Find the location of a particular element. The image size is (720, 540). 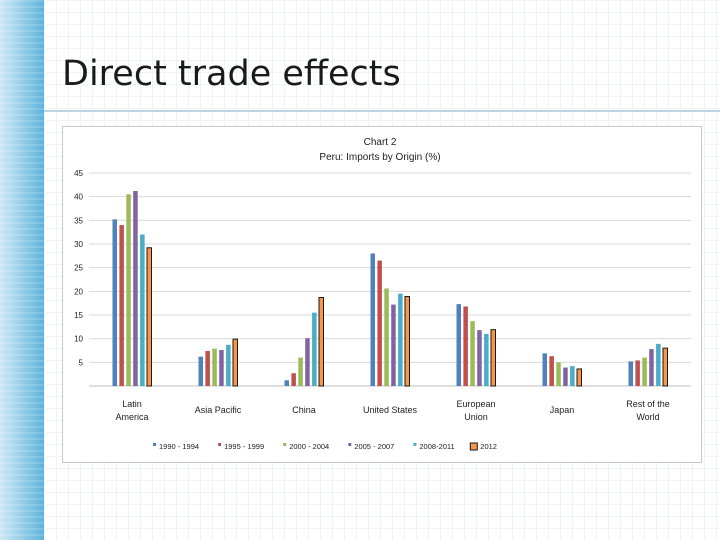

y-tick-label: 25 is located at coordinates (78, 268).